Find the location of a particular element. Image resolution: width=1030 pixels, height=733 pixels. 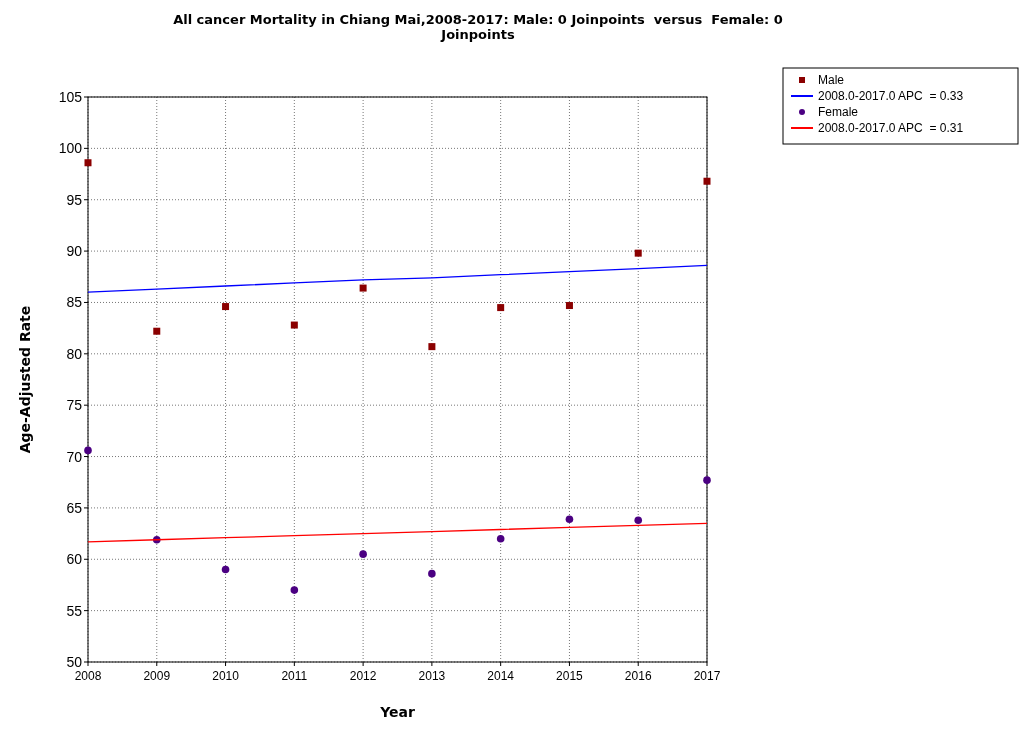

x-tick-label: 2017 is located at coordinates (707, 676).